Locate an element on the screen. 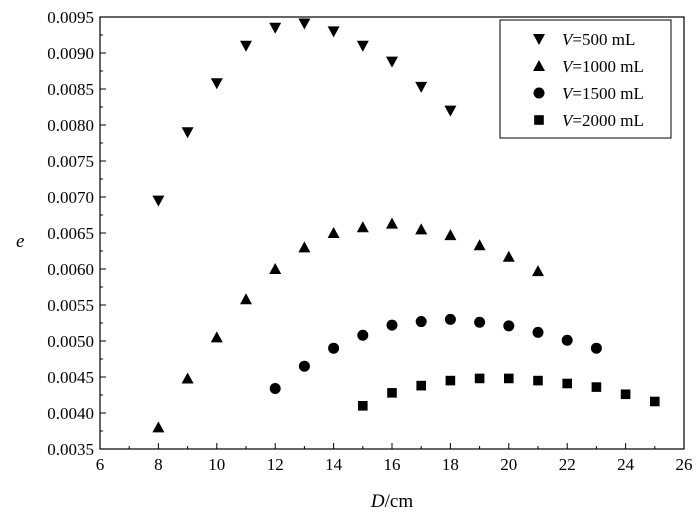  x-tick-label: 26 is located at coordinates (684, 464).